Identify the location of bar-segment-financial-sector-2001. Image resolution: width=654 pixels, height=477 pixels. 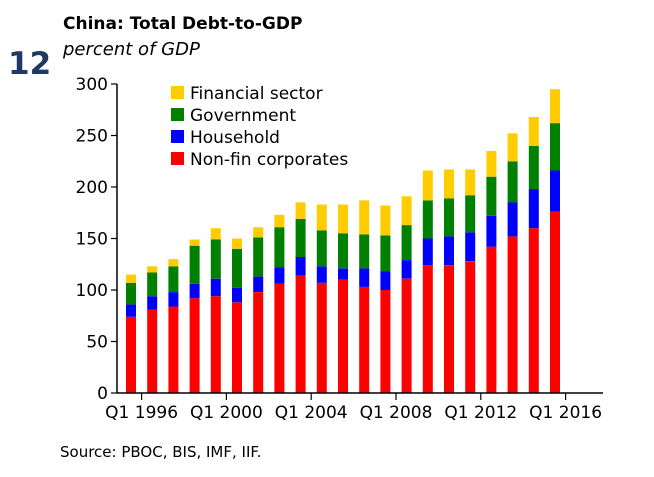
(258, 232).